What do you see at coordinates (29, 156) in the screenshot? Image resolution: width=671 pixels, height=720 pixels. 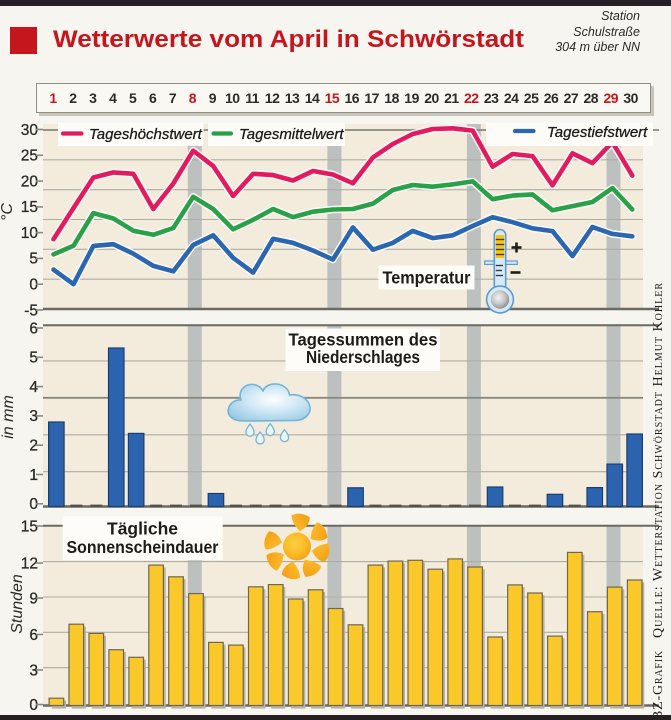 I see `svg-text: 25` at bounding box center [29, 156].